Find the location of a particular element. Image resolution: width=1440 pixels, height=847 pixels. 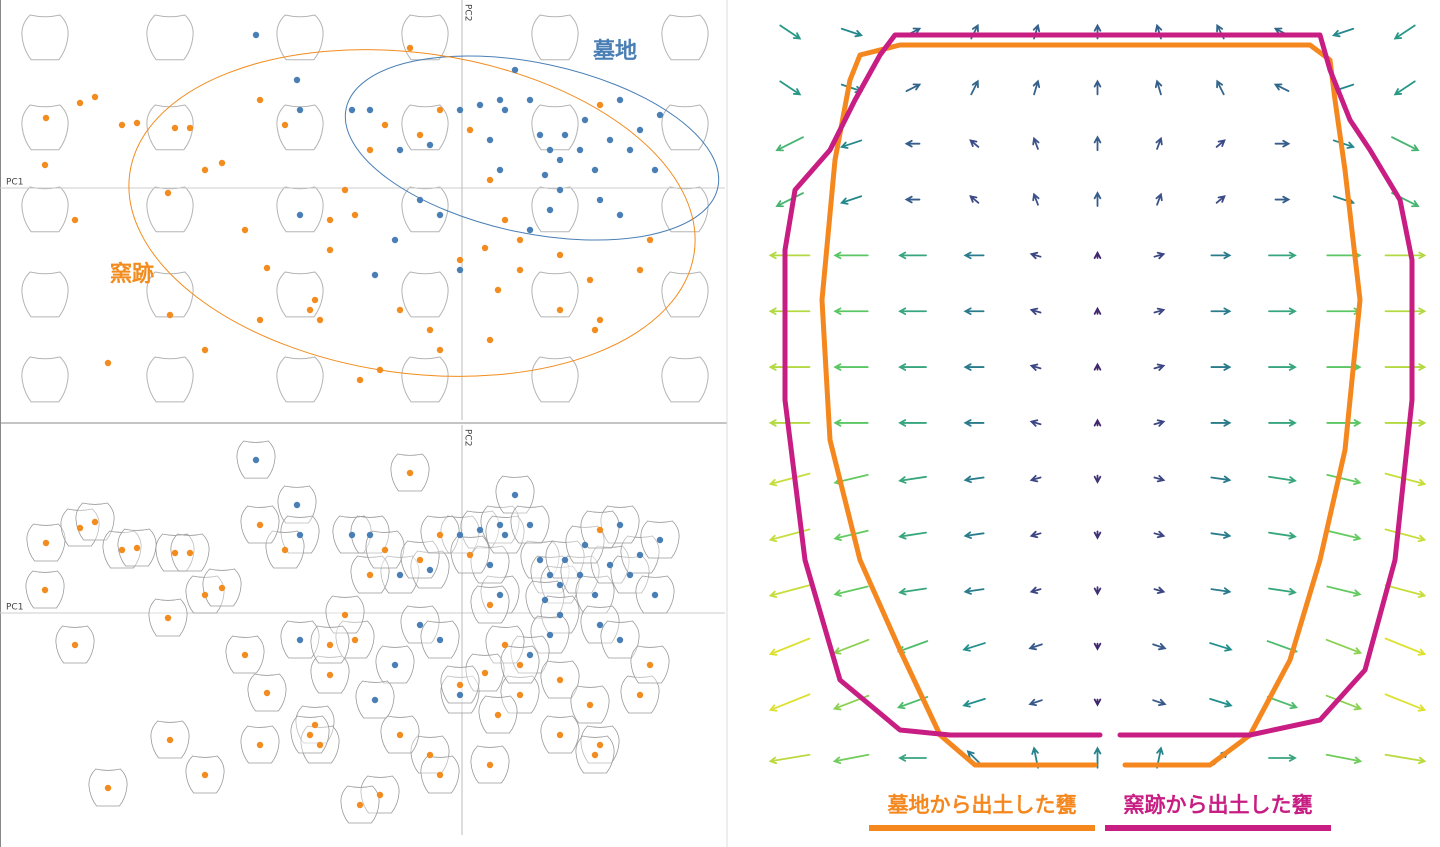

x-axis-label: PC1 is located at coordinates (14, 608).